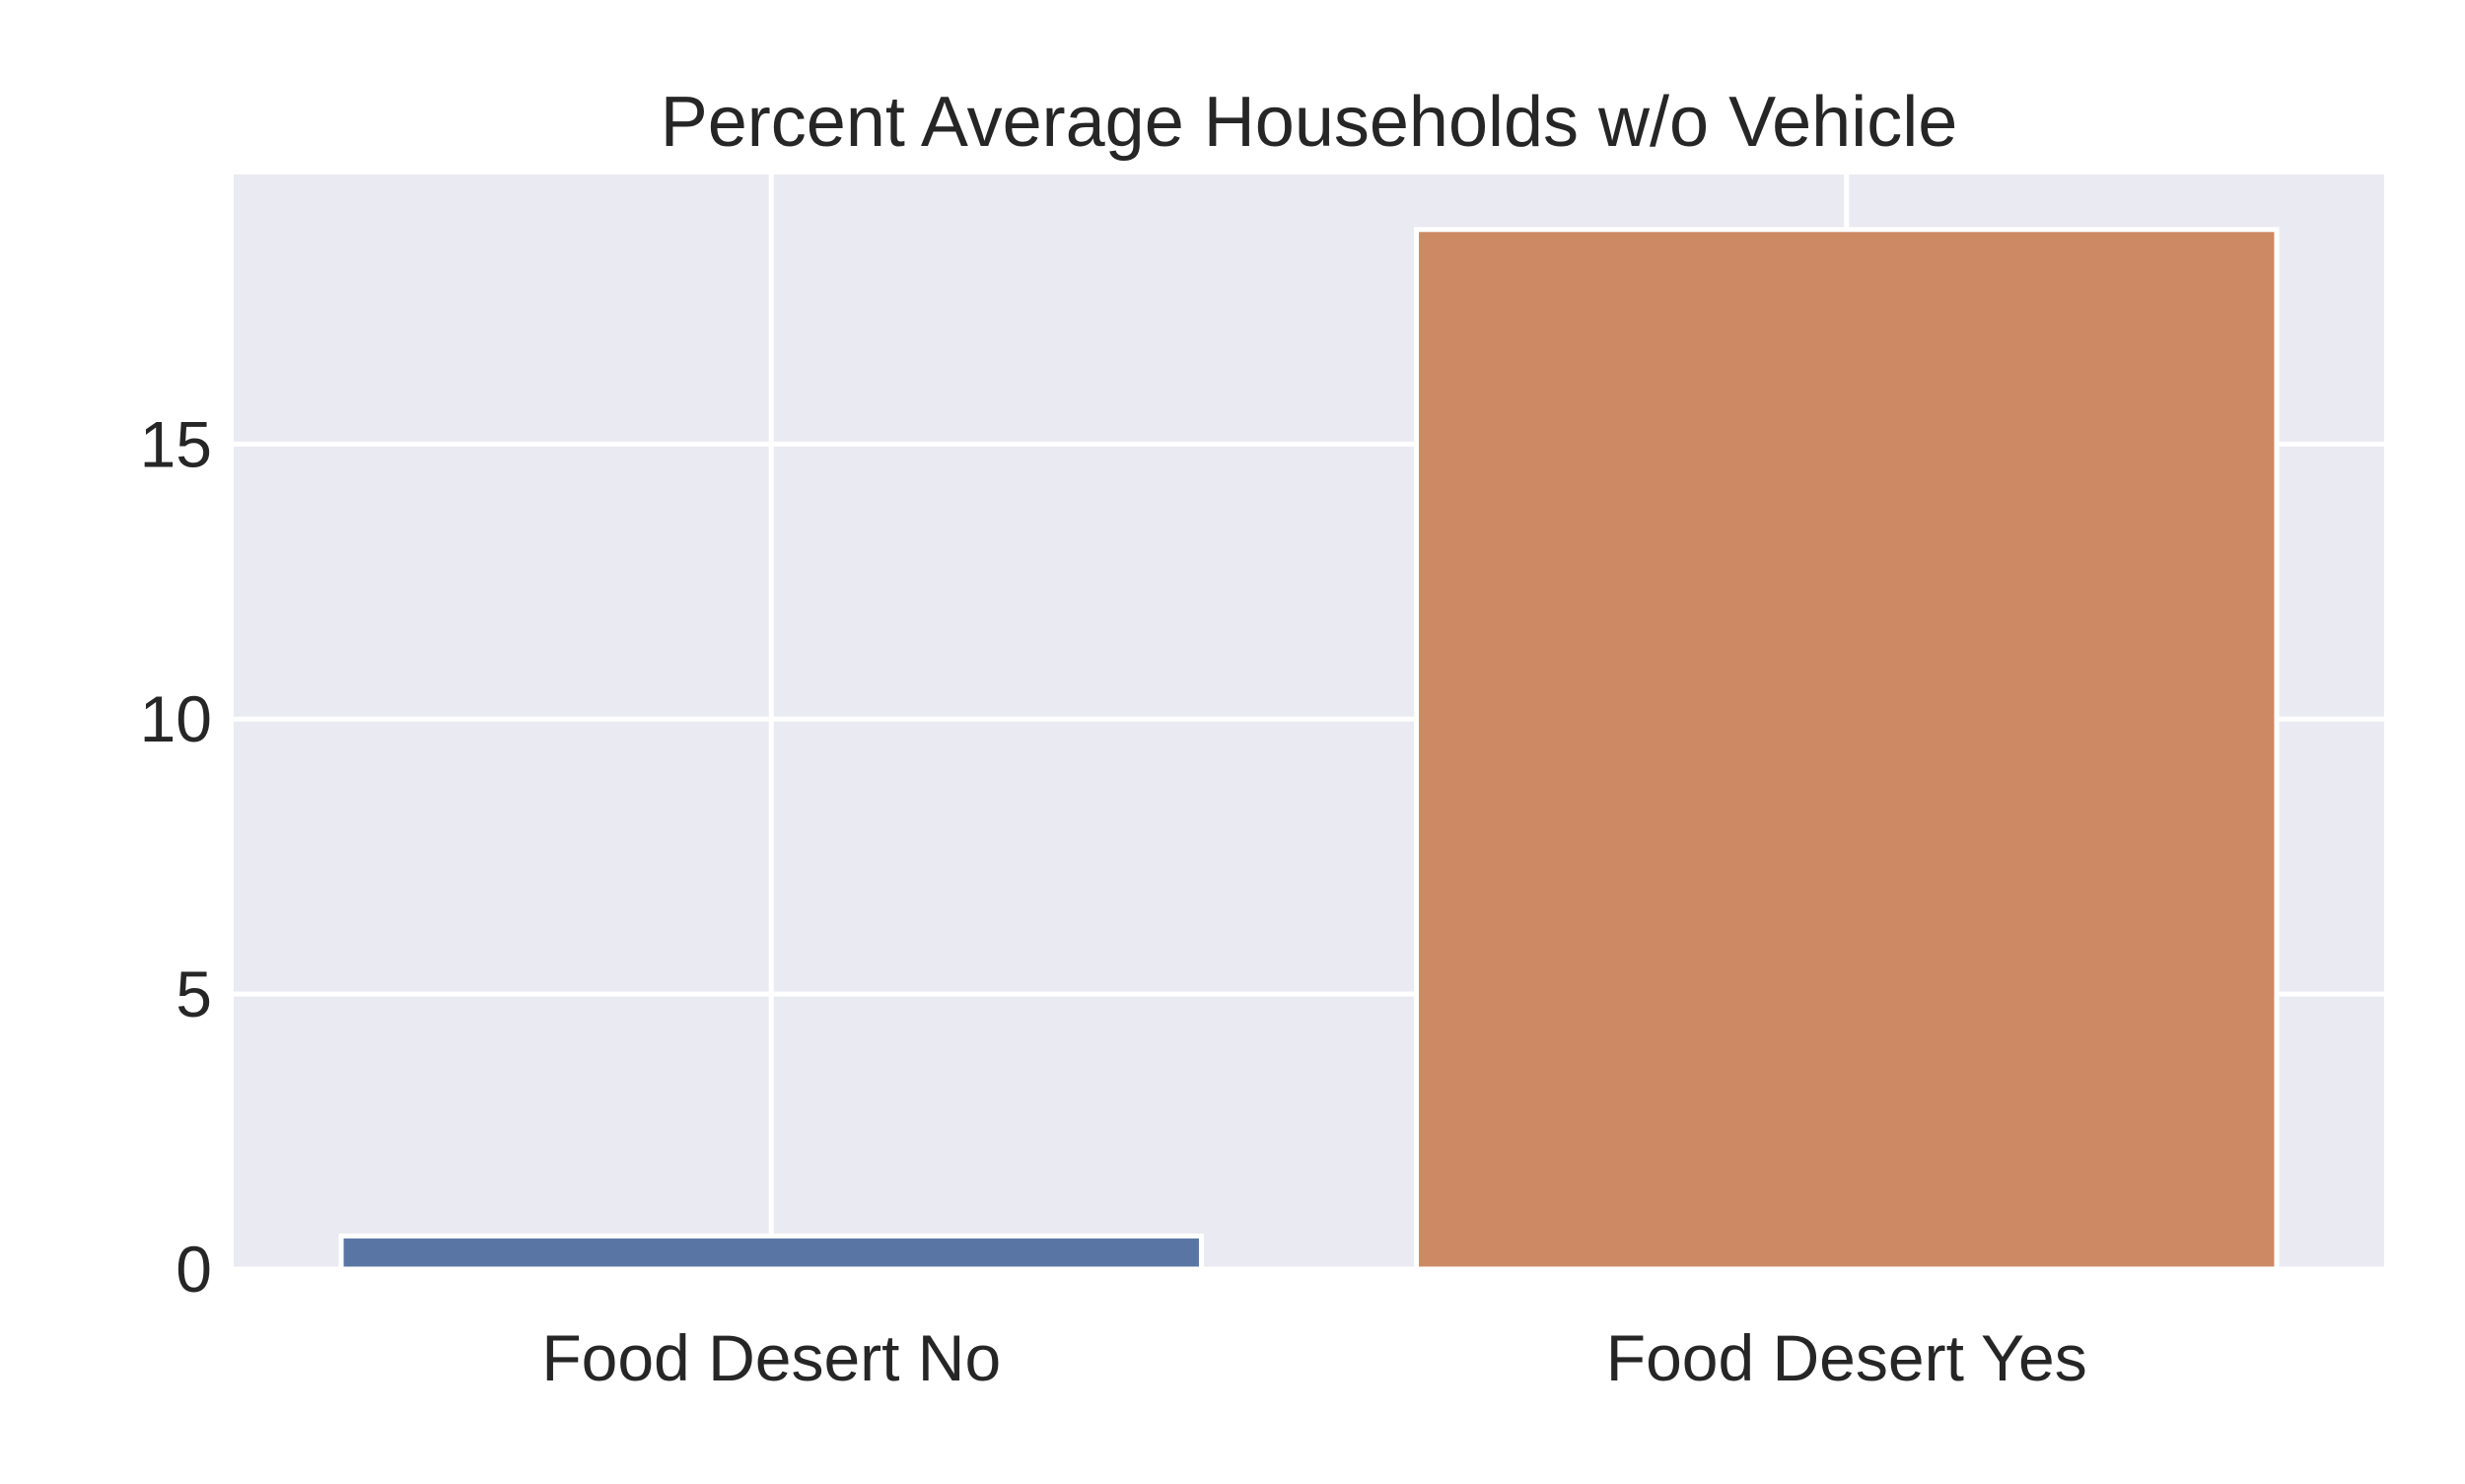 The height and width of the screenshot is (1484, 2465). Describe the element at coordinates (176, 856) in the screenshot. I see `y-axis-ticks: 0 5 10 15` at that location.